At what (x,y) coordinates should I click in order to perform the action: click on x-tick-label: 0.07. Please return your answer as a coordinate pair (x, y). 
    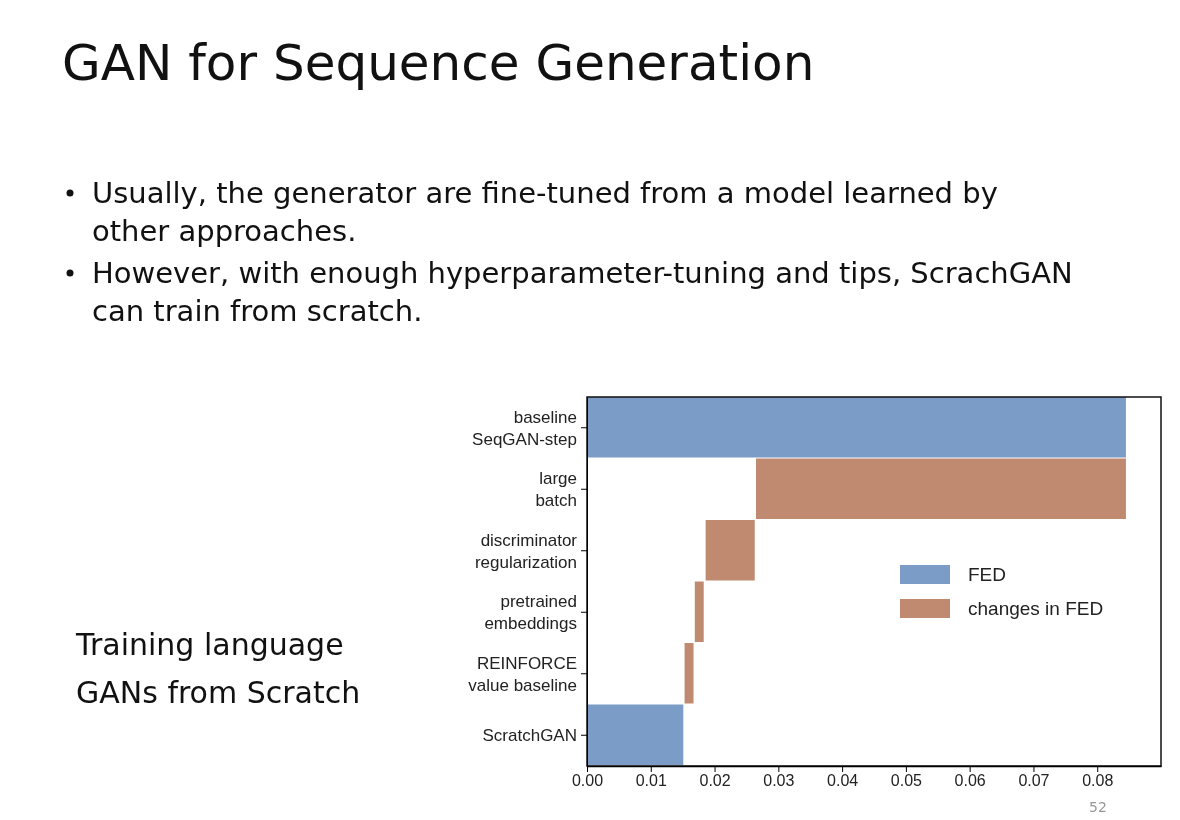
    Looking at the image, I should click on (1034, 781).